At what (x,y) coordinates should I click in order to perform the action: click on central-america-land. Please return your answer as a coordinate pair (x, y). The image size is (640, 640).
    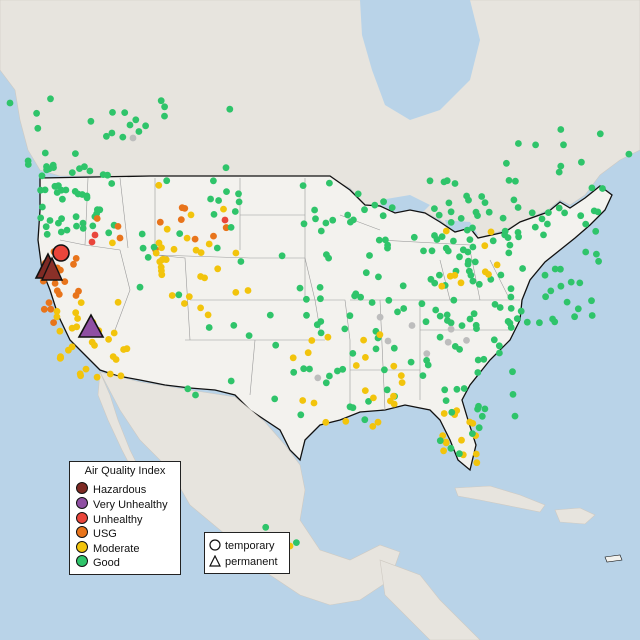
    Looking at the image, I should click on (430, 599).